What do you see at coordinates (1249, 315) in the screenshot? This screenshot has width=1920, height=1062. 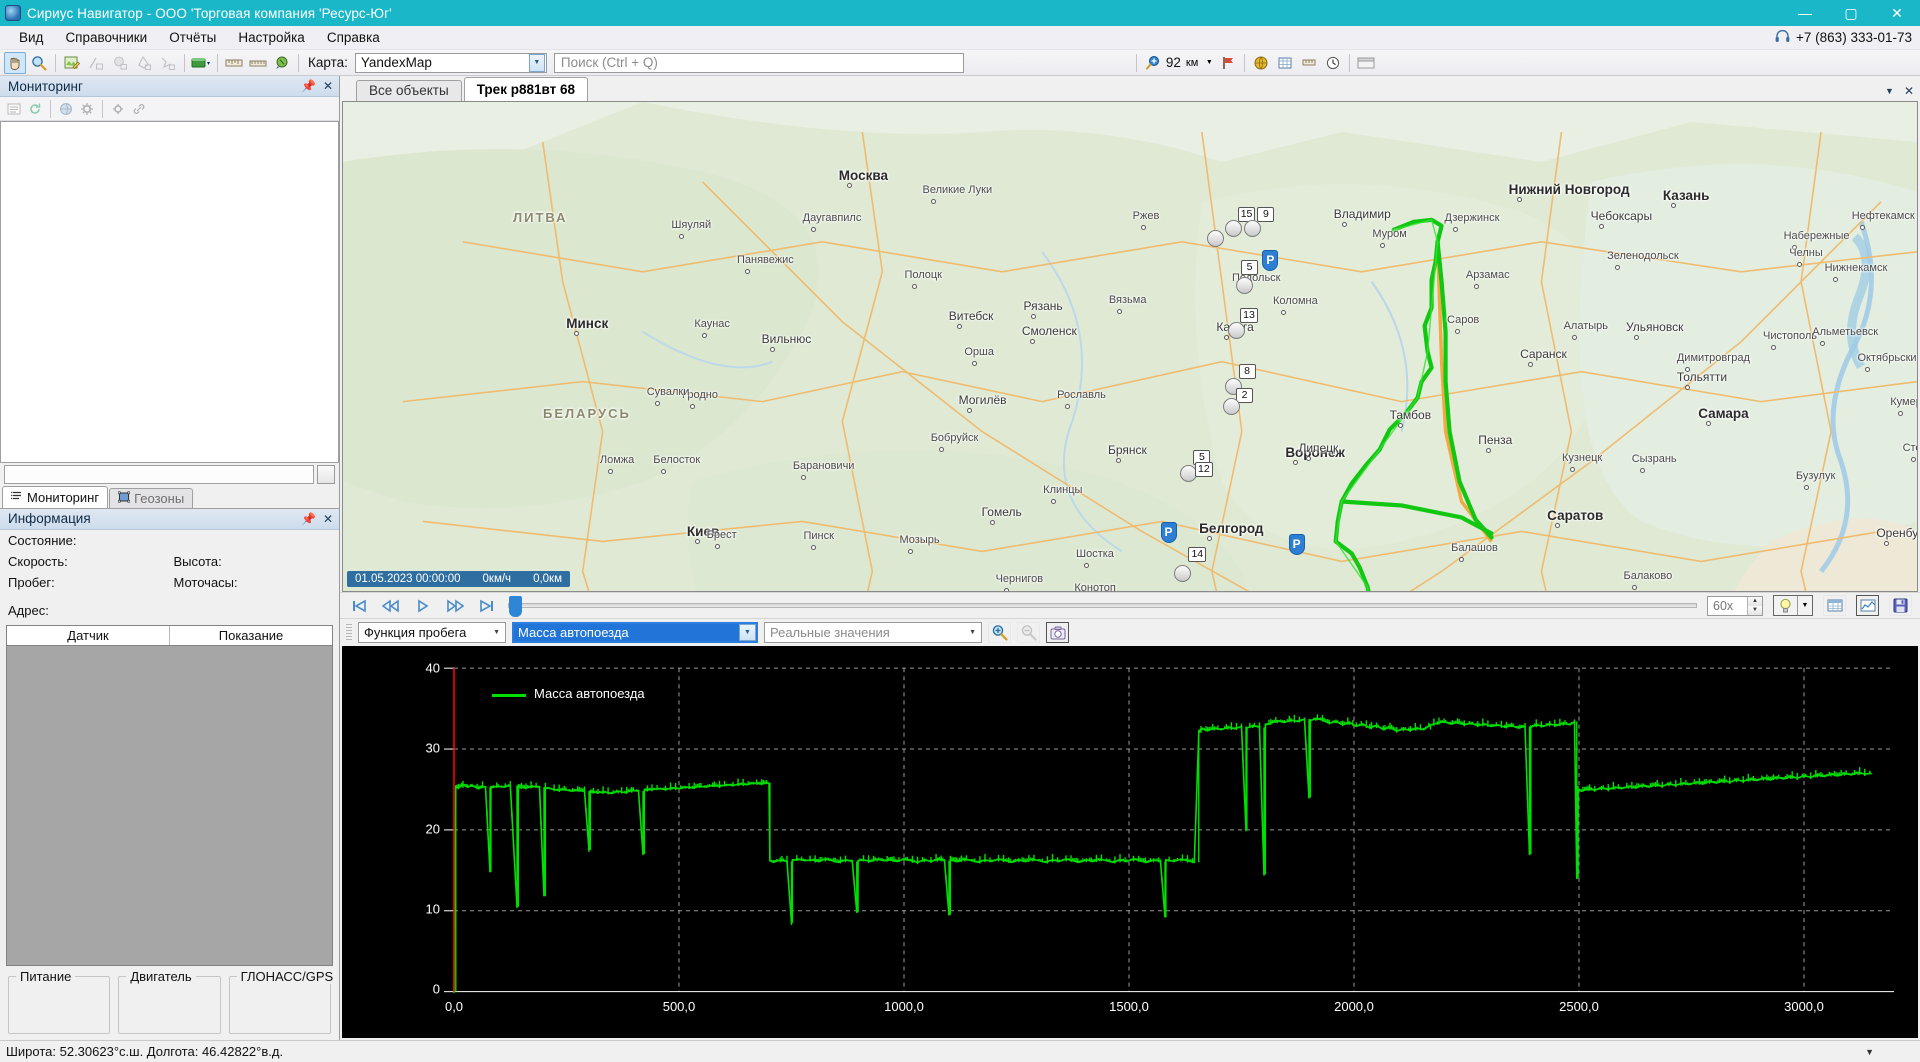 I see `map-marker-badge: 13` at bounding box center [1249, 315].